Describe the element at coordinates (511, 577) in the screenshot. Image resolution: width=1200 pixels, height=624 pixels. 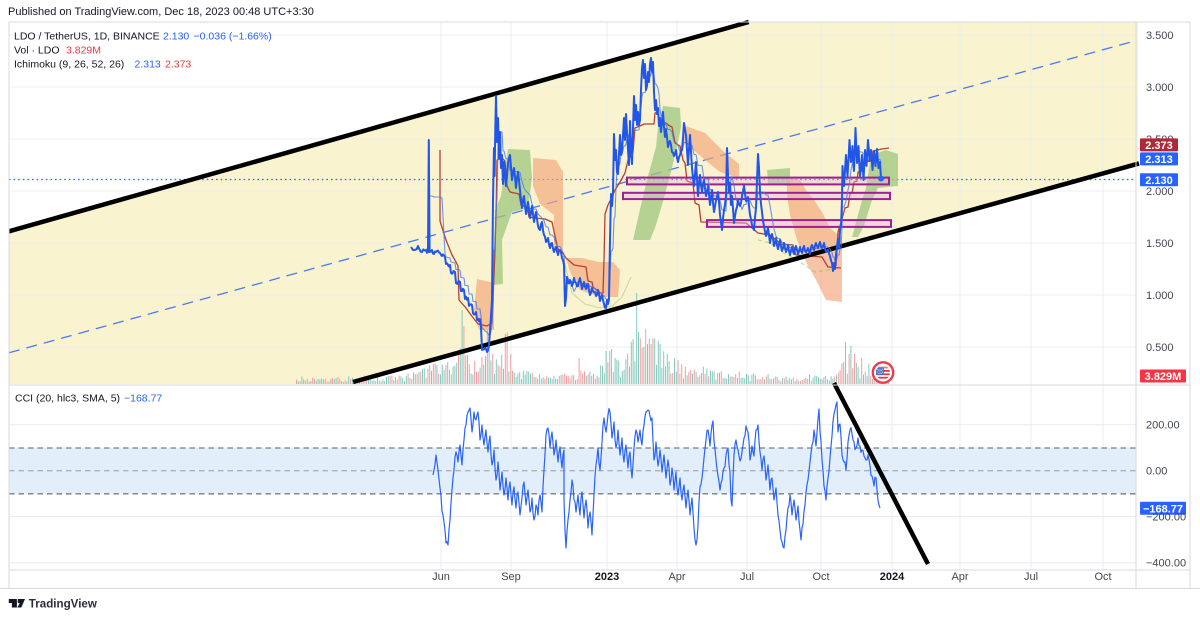
I see `svg-text: Sep` at that location.